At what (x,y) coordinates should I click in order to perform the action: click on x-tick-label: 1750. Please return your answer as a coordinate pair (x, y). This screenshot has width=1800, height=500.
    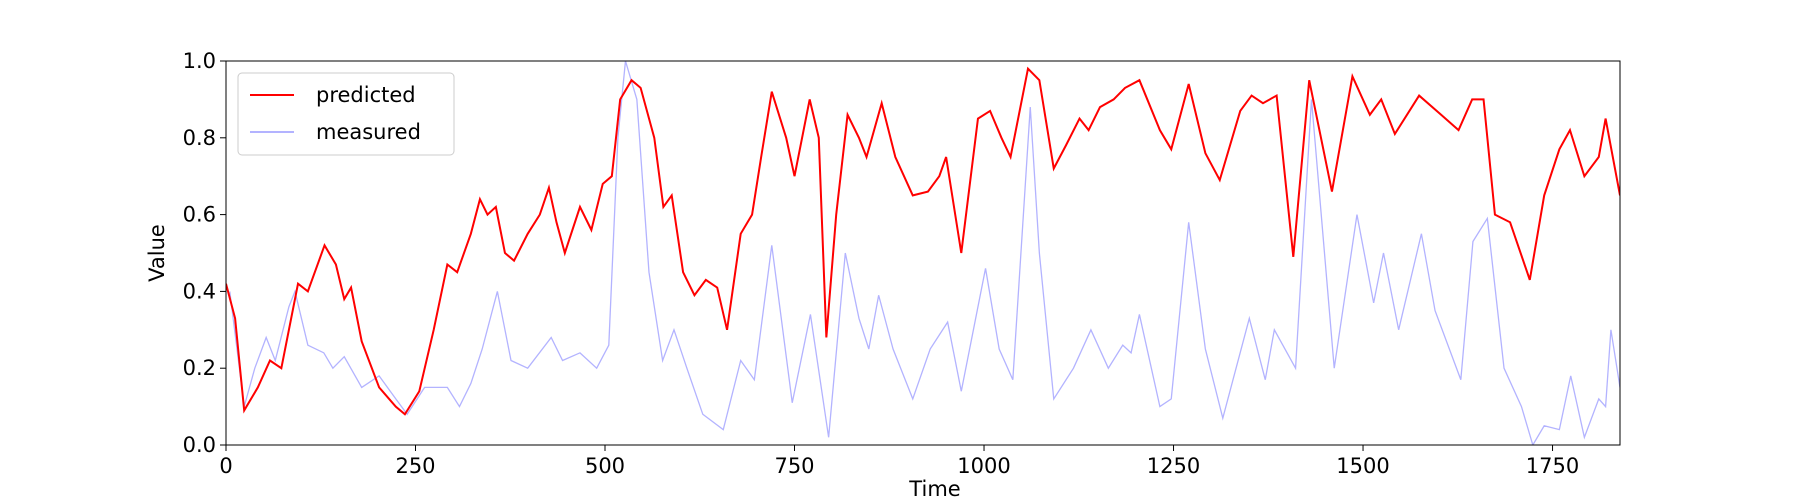
    Looking at the image, I should click on (1552, 466).